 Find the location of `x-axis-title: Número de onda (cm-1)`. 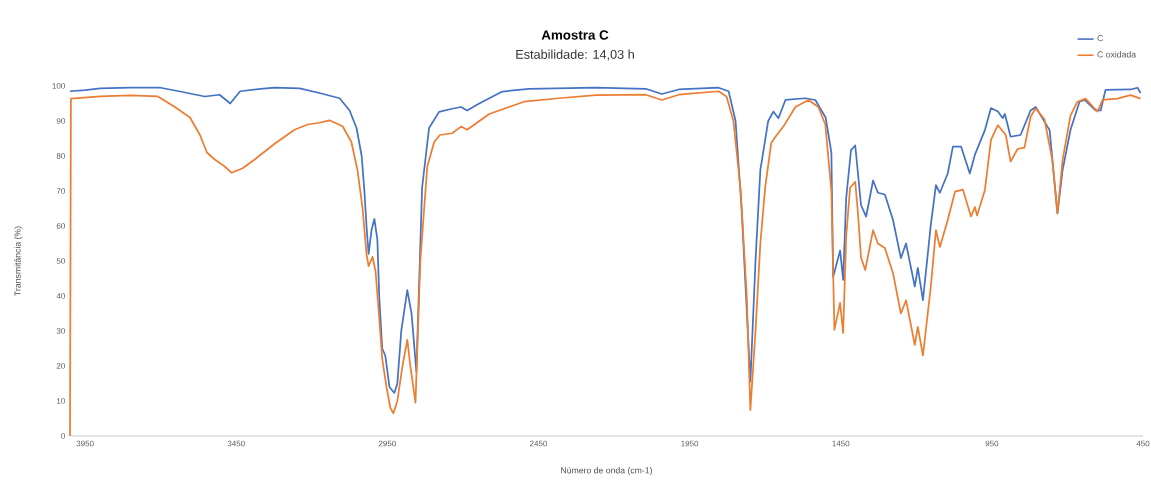

x-axis-title: Número de onda (cm-1) is located at coordinates (606, 471).